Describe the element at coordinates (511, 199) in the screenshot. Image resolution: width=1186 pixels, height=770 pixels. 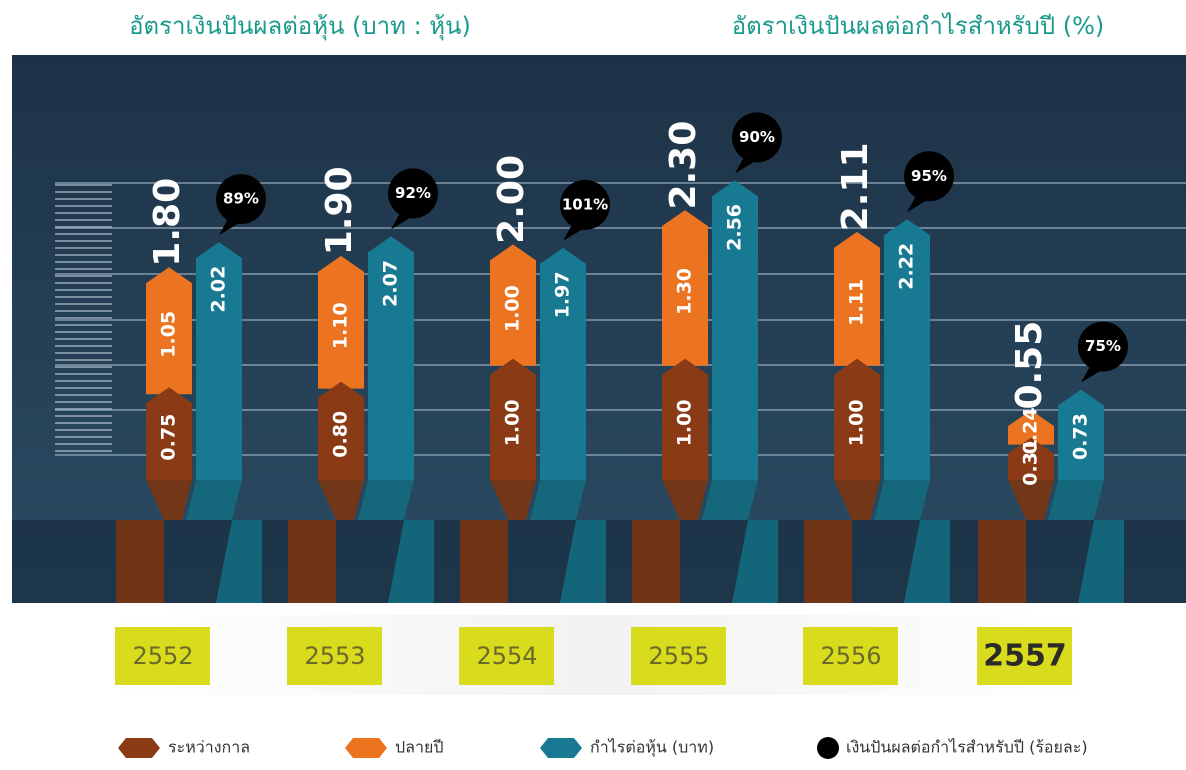
I see `total-label: 2.00` at that location.